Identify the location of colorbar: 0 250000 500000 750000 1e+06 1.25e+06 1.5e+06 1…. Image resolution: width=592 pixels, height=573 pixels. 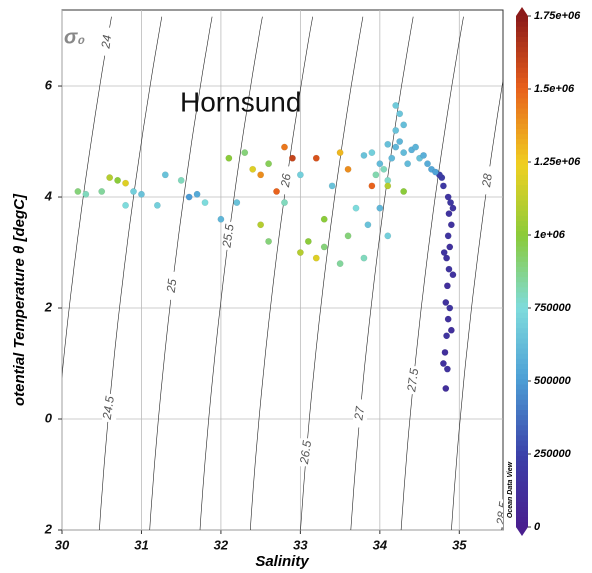
(548, 271).